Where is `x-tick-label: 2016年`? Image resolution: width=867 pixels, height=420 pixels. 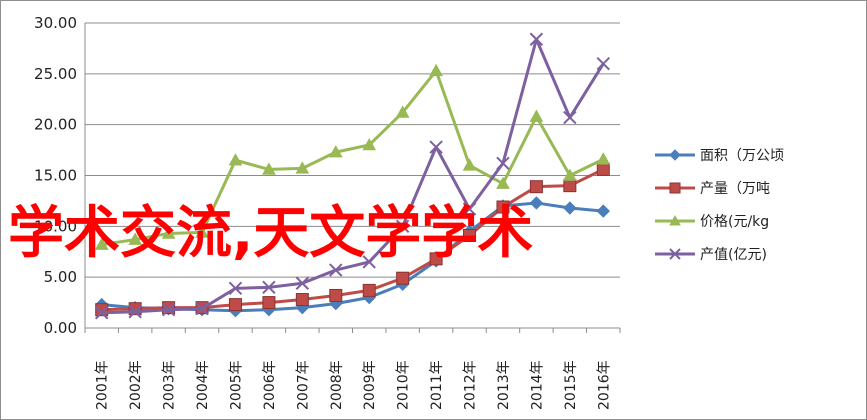
x-tick-label: 2016年 is located at coordinates (604, 385).